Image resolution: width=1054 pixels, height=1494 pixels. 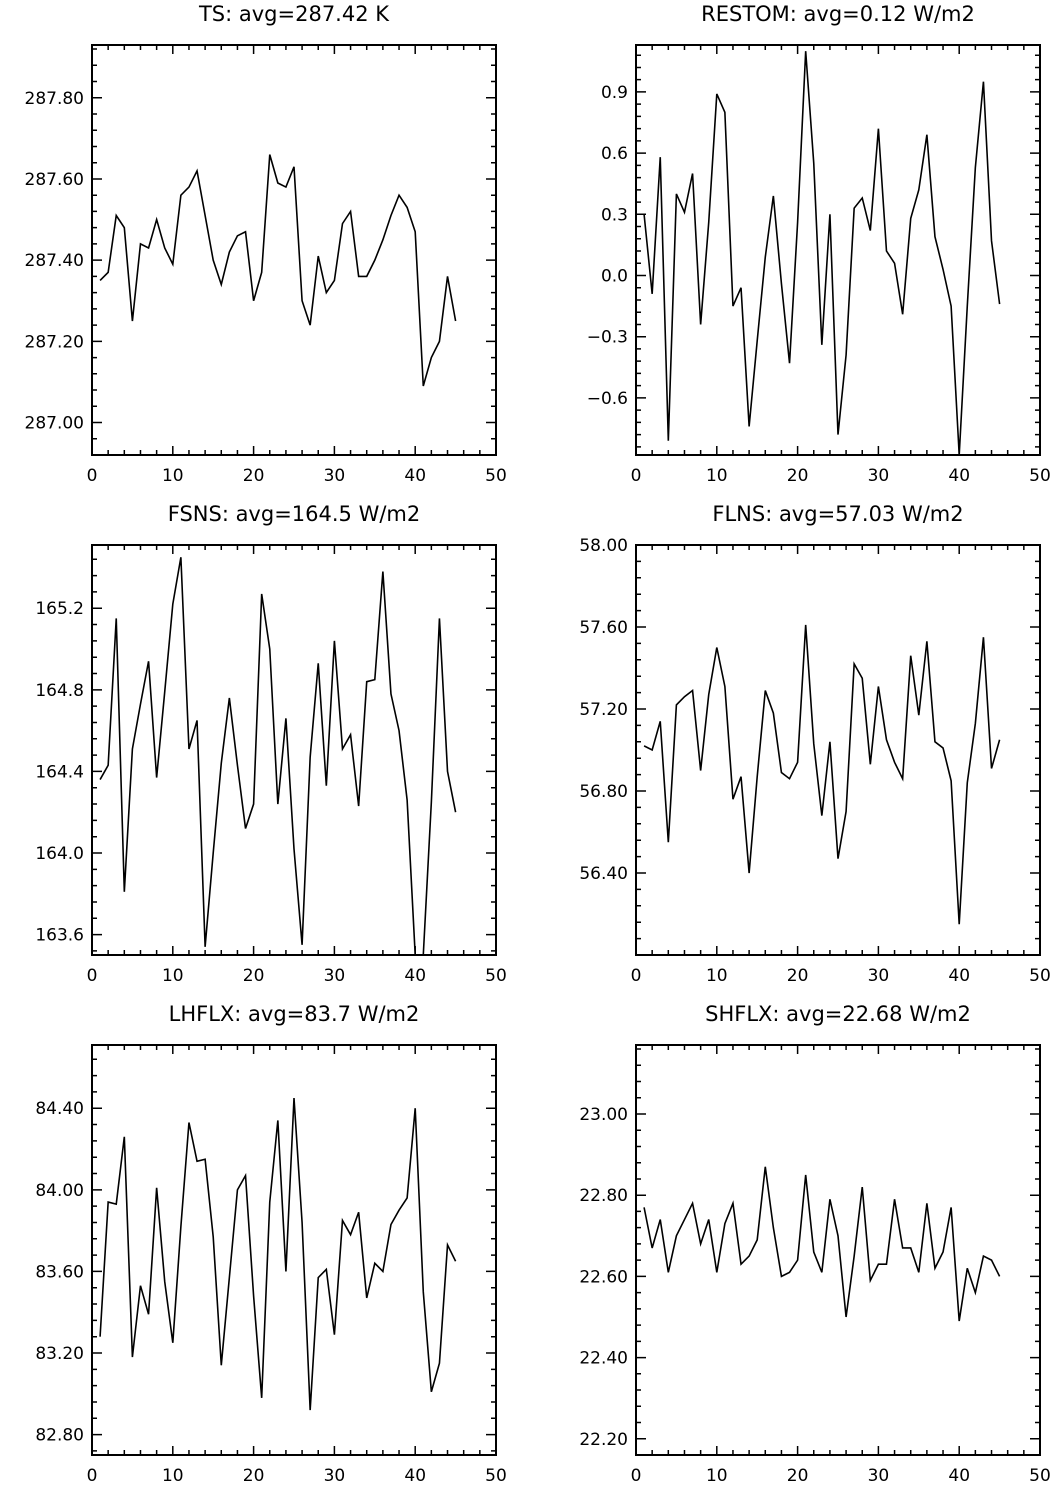 I want to click on y-tick-label: 287.40, so click(x=54, y=261).